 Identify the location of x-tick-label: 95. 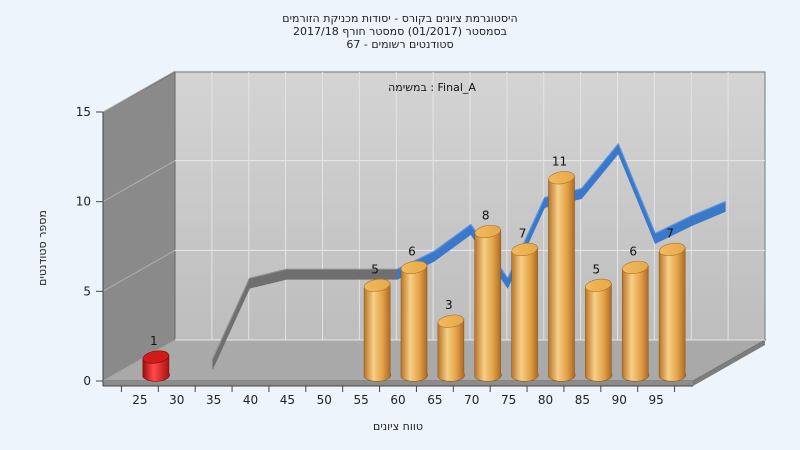
(655, 400).